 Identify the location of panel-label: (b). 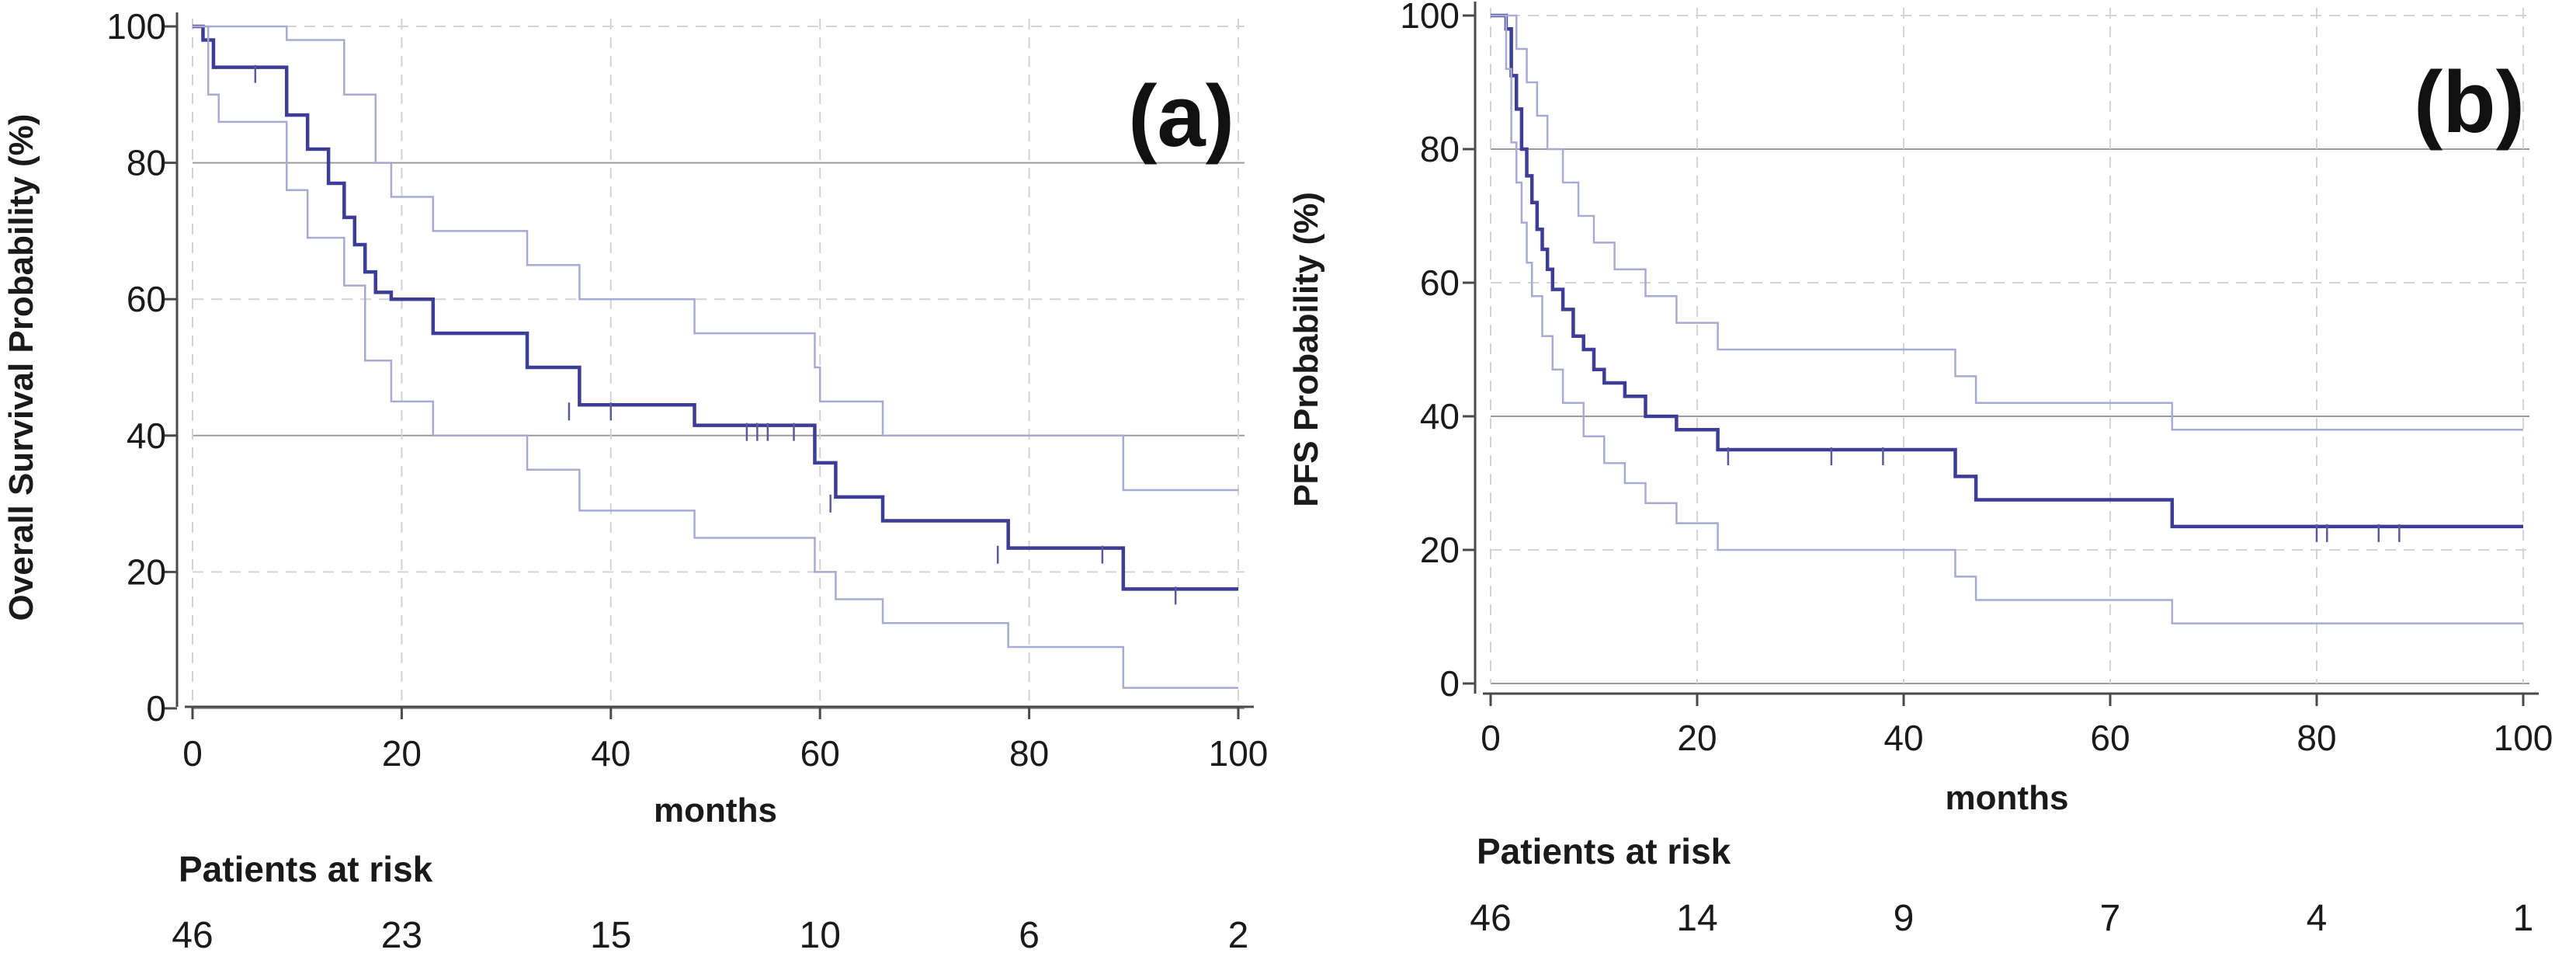
(2469, 102).